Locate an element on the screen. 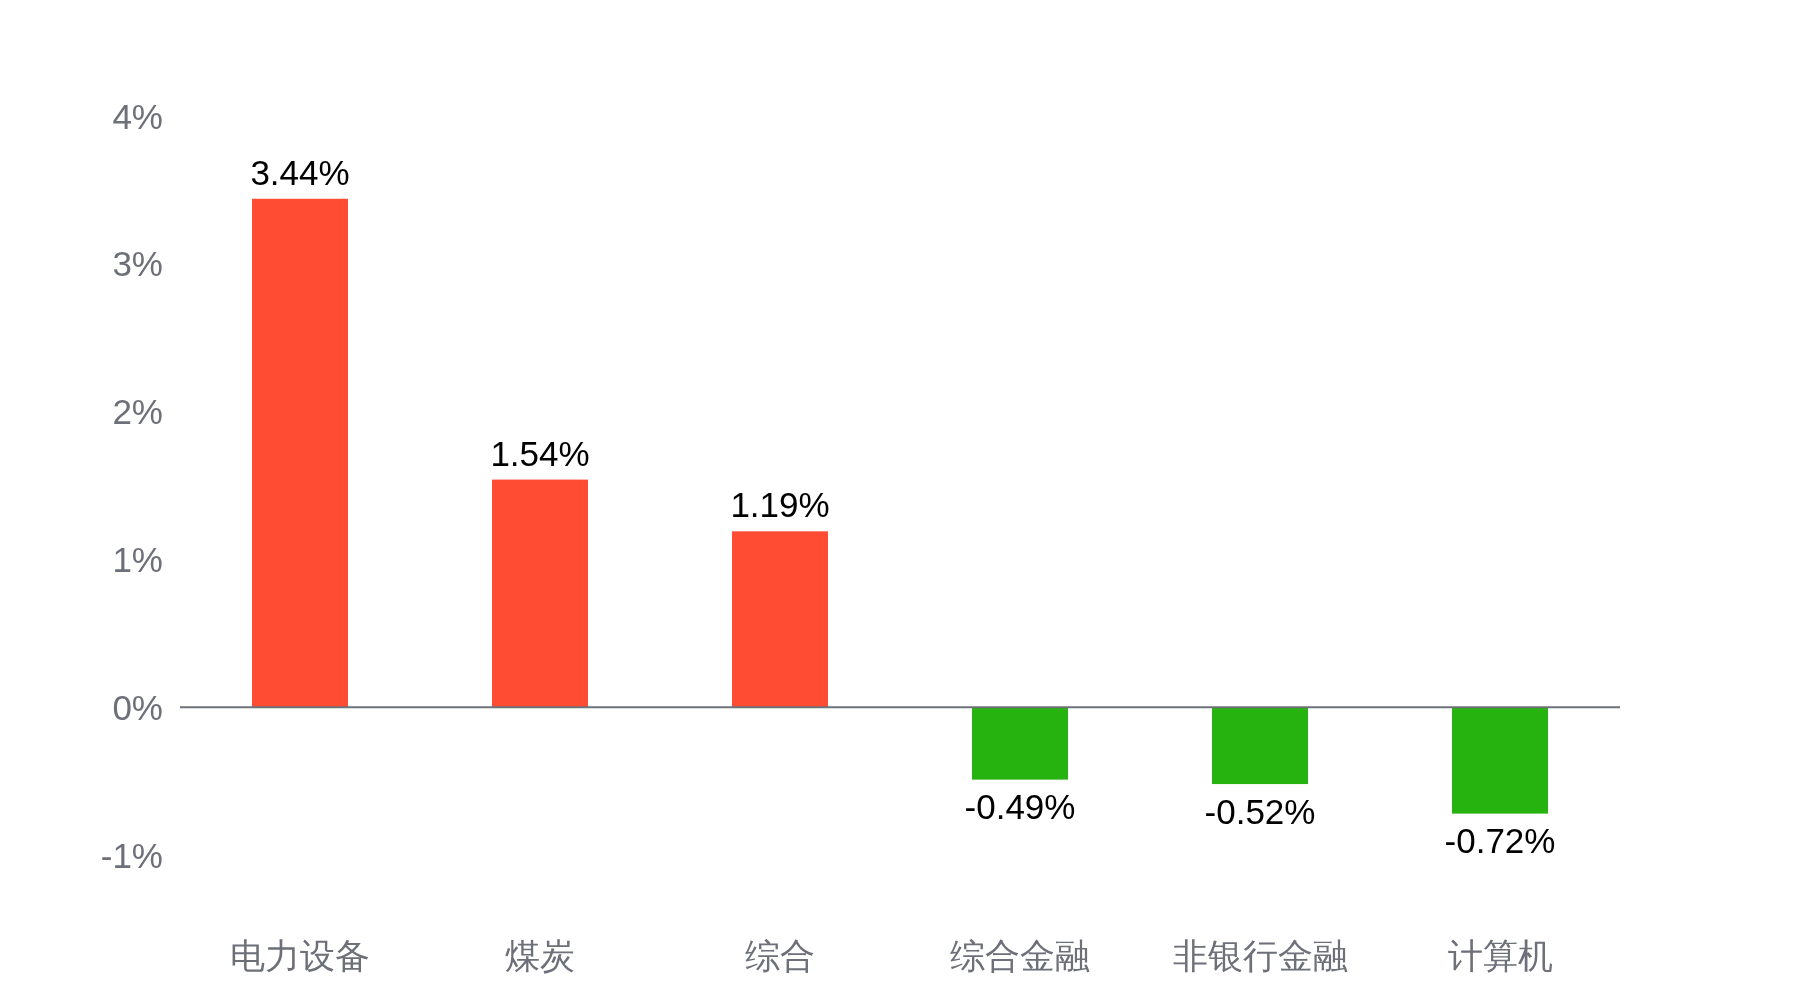 This screenshot has width=1800, height=1000. x-tick-label: 电力设备 is located at coordinates (300, 955).